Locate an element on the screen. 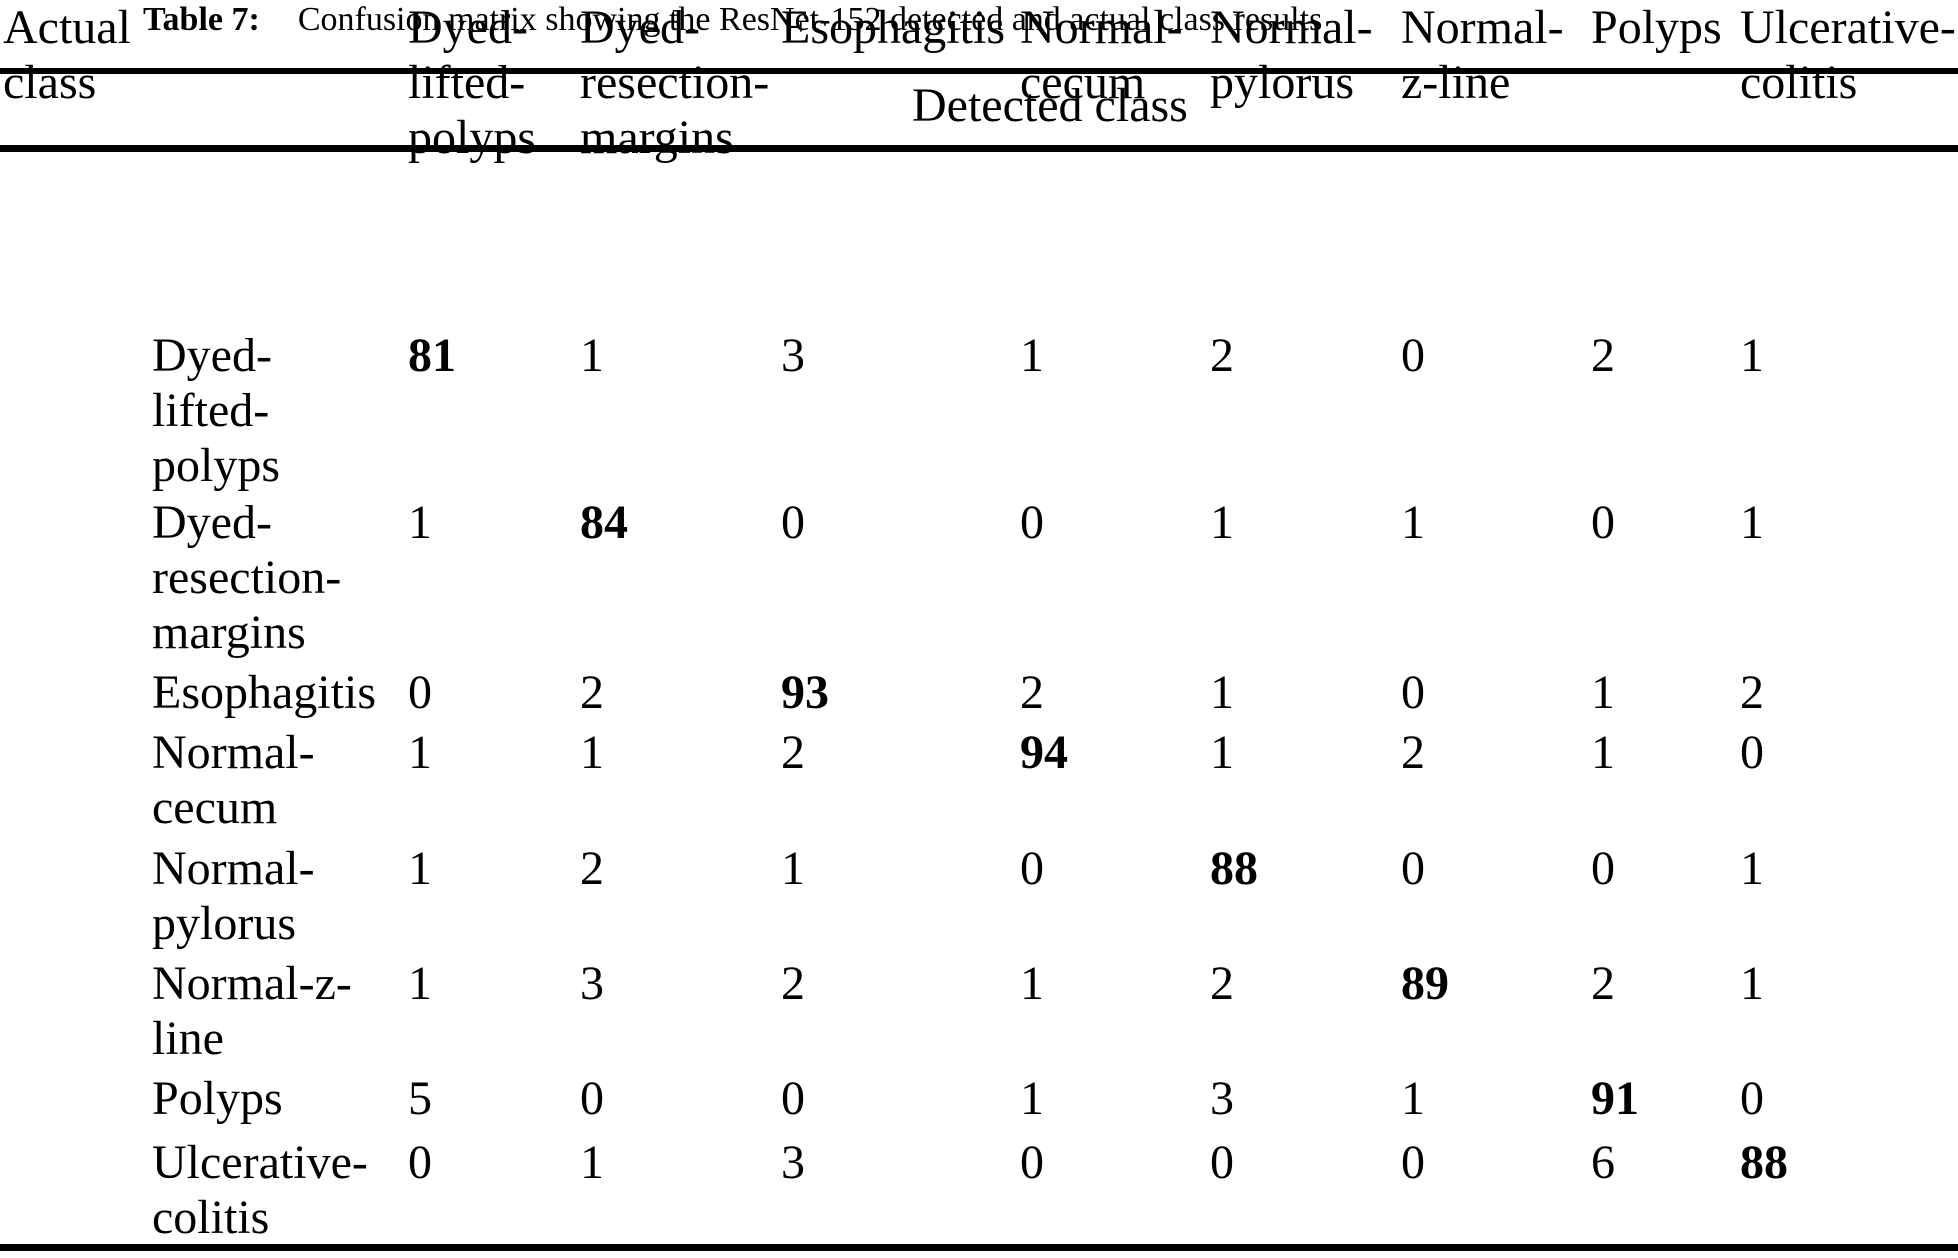 This screenshot has height=1258, width=1958. table-caption-label: Table 7: is located at coordinates (201, 19).